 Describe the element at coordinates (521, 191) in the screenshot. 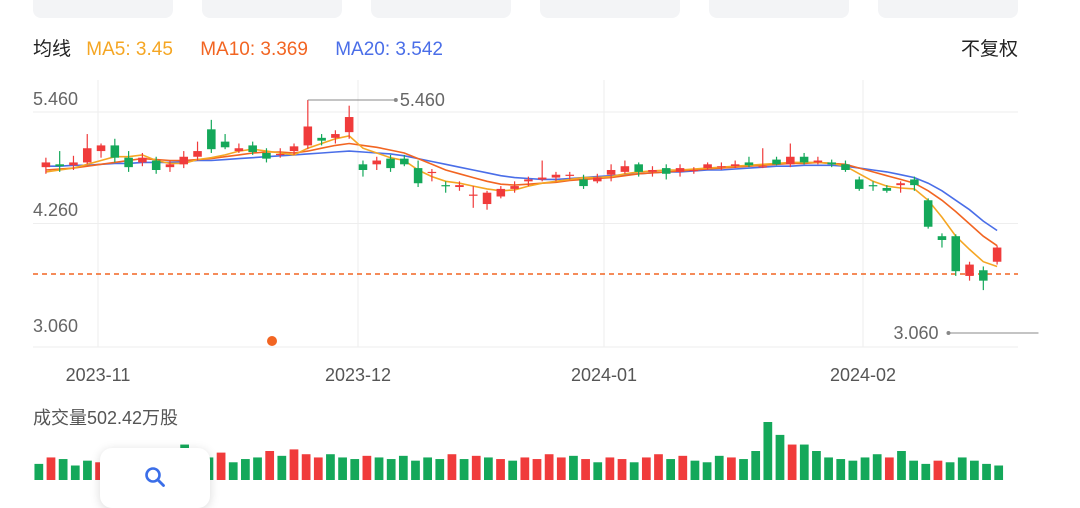

I see `ma20-line` at that location.